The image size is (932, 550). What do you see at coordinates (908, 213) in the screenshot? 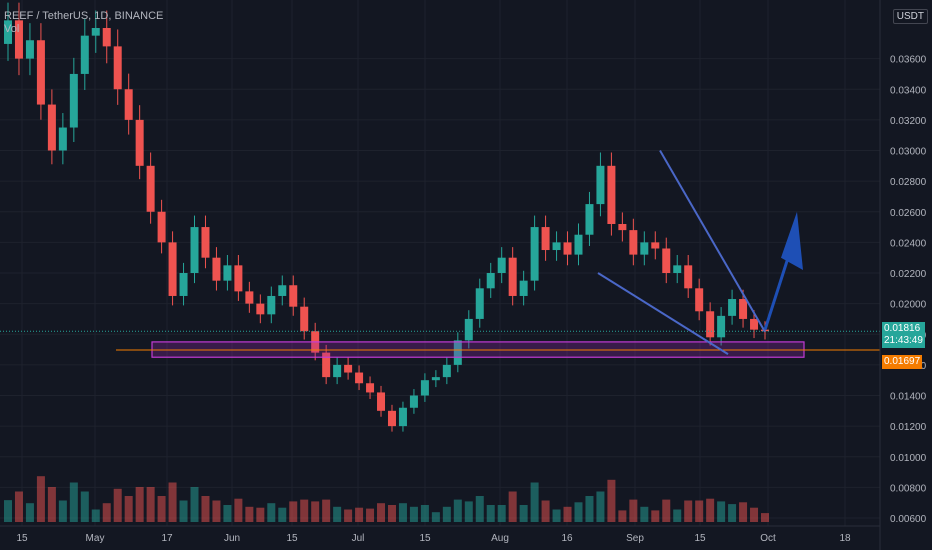
I see `y-tick-label: 0.02600` at bounding box center [908, 213].